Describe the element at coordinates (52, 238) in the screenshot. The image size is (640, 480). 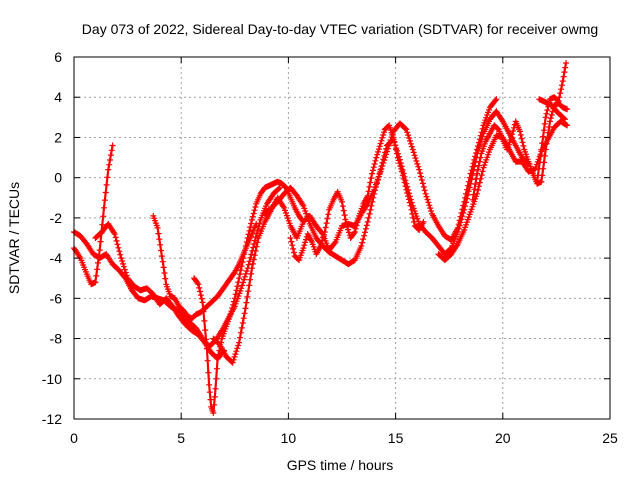
I see `y-tick-labels: -12 -10 -8 -6 -4 -2 0 2 4 6` at that location.